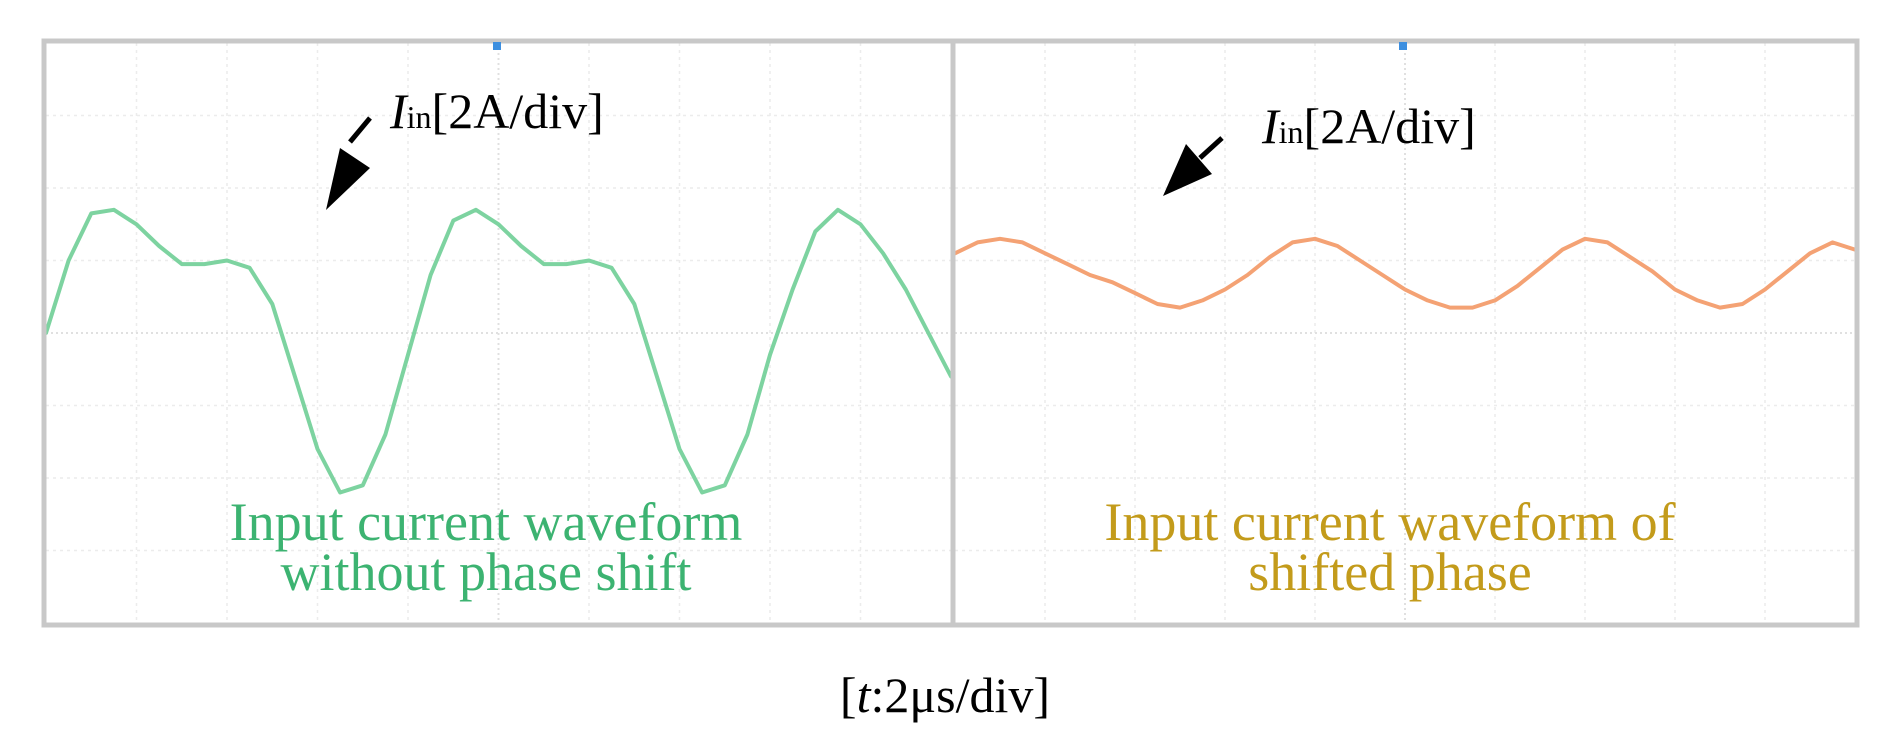  What do you see at coordinates (1389, 572) in the screenshot?
I see `caption-line-2: shifted phase` at bounding box center [1389, 572].